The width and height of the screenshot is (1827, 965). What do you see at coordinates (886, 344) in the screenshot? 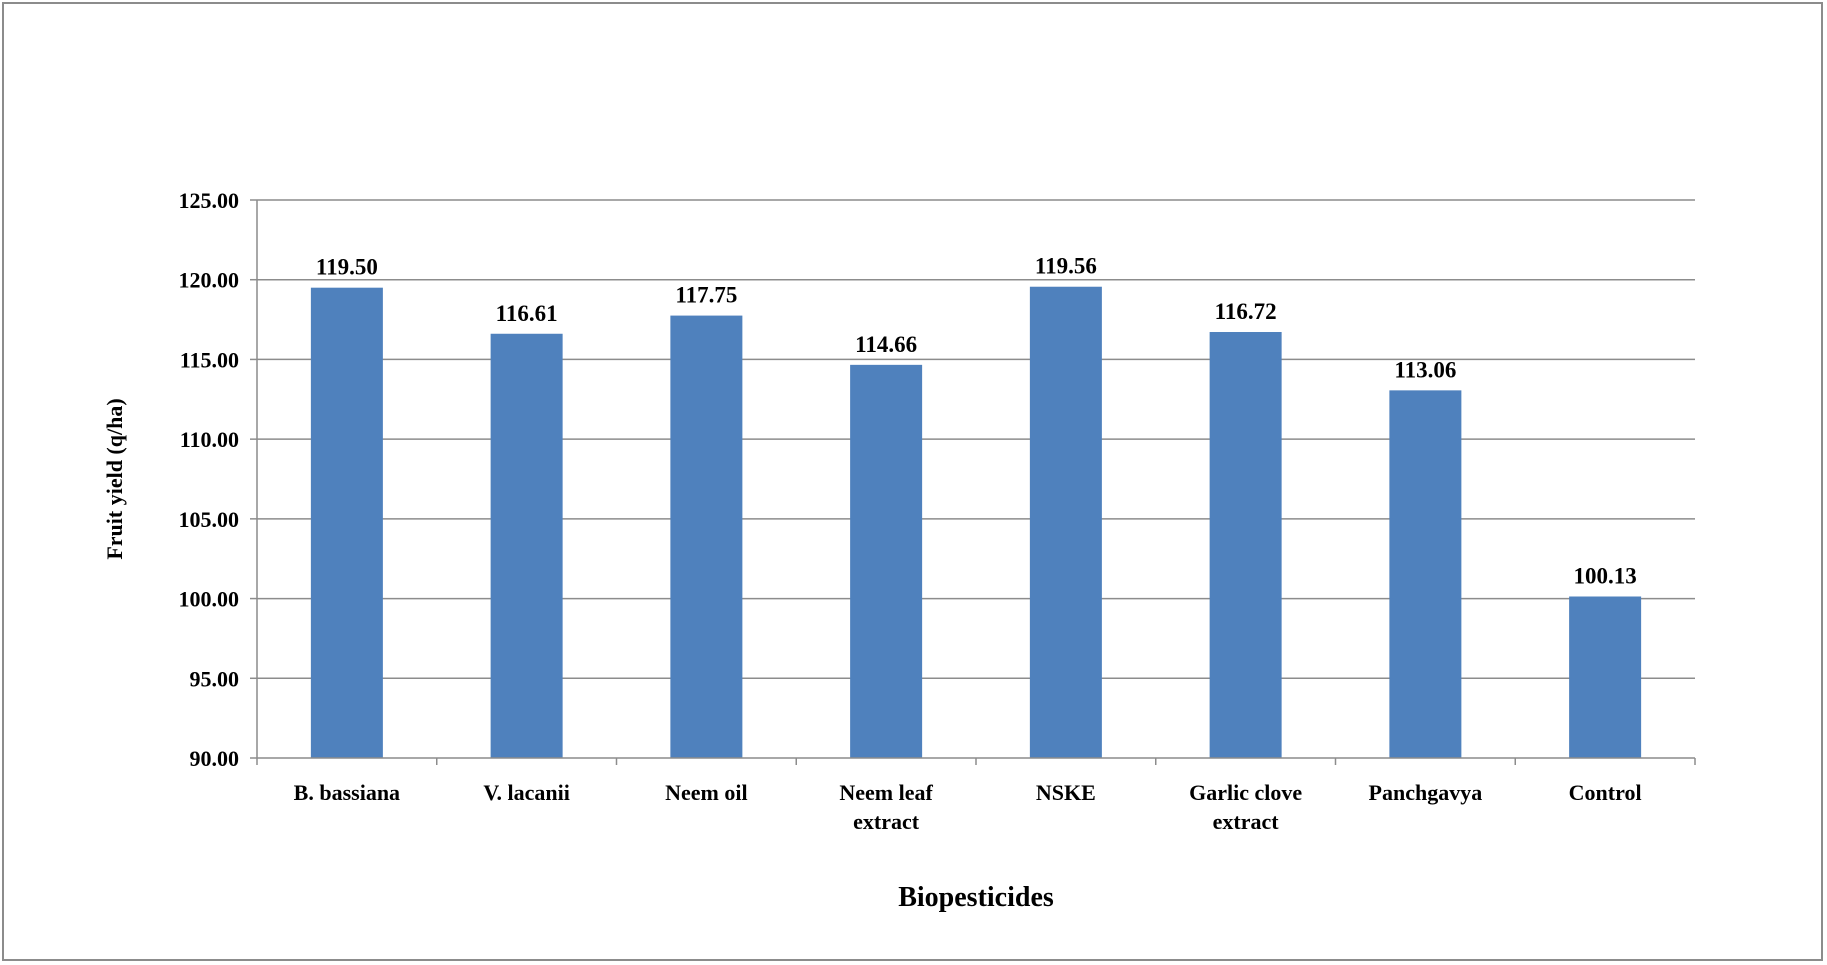
I see `data-label: 114.66` at bounding box center [886, 344].